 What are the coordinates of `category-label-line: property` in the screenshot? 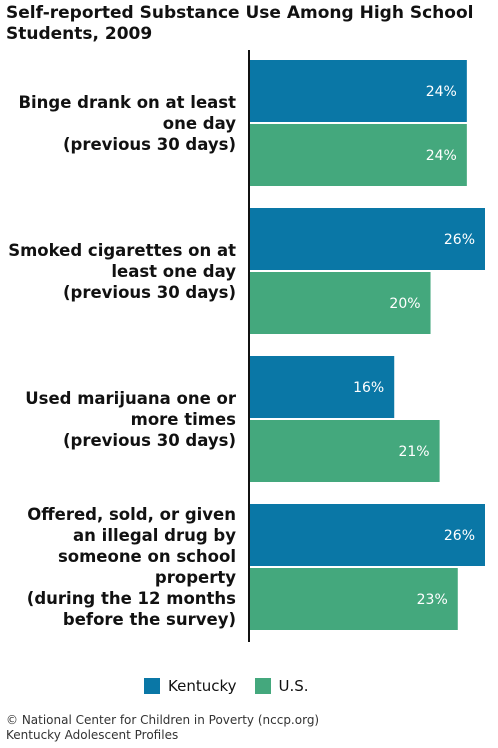 It's located at (195, 577).